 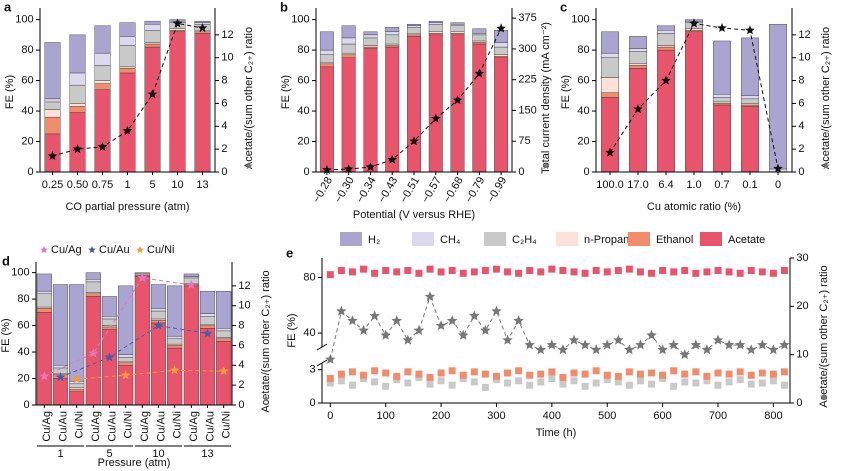 I want to click on y2-tick-label: 10, so click(x=227, y=58).